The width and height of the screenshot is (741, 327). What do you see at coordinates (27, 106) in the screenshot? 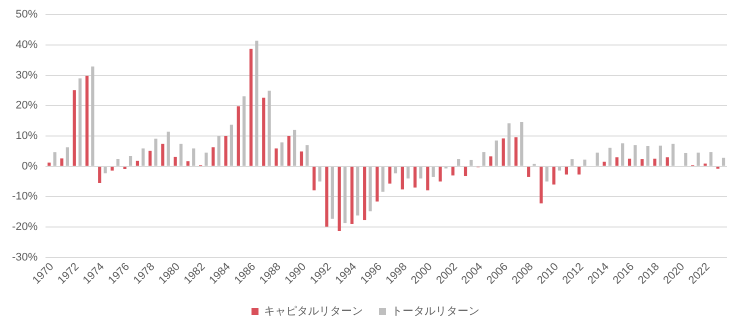
I see `y-tick-label: 20%` at bounding box center [27, 106].